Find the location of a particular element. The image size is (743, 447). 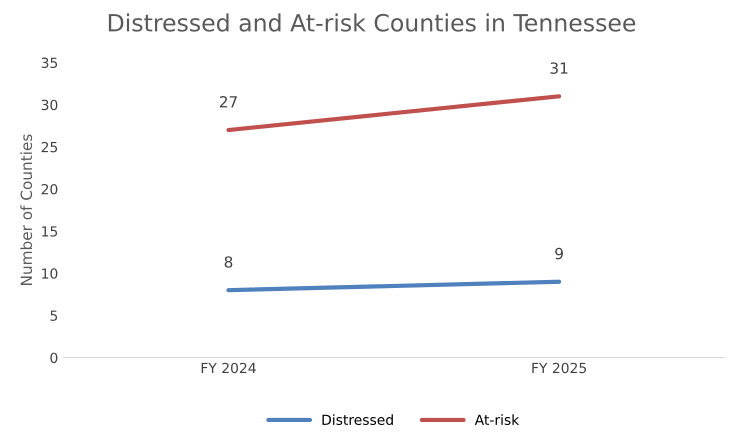

legend-label: Distressed is located at coordinates (357, 420).